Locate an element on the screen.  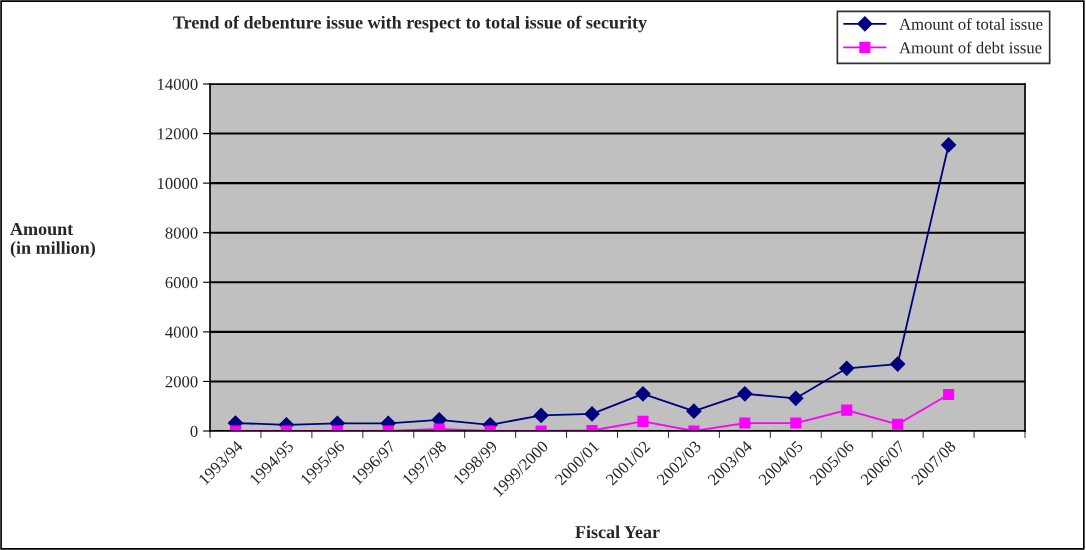
y-axis-title: Amount (in million) is located at coordinates (52, 240).